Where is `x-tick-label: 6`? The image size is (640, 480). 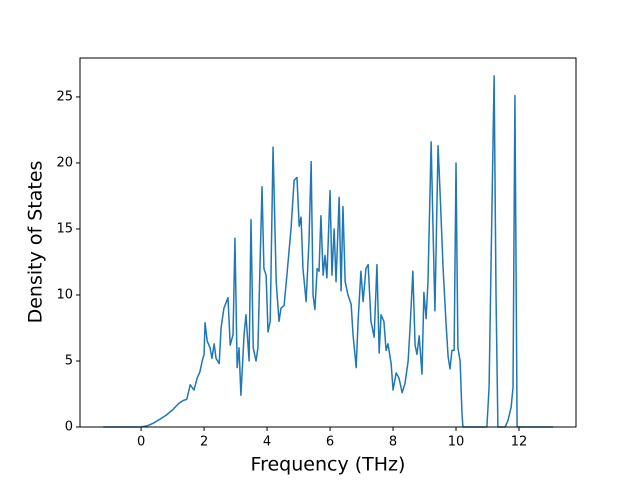 x-tick-label: 6 is located at coordinates (330, 442).